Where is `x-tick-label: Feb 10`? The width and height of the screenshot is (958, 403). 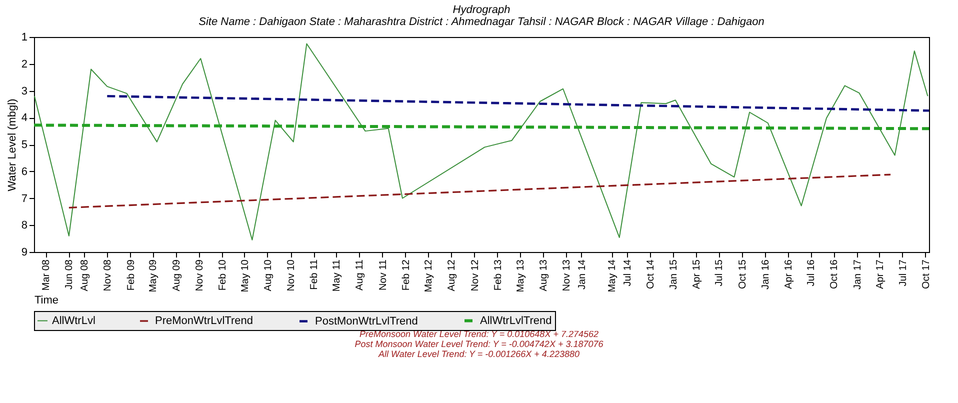 x-tick-label: Feb 10 is located at coordinates (223, 275).